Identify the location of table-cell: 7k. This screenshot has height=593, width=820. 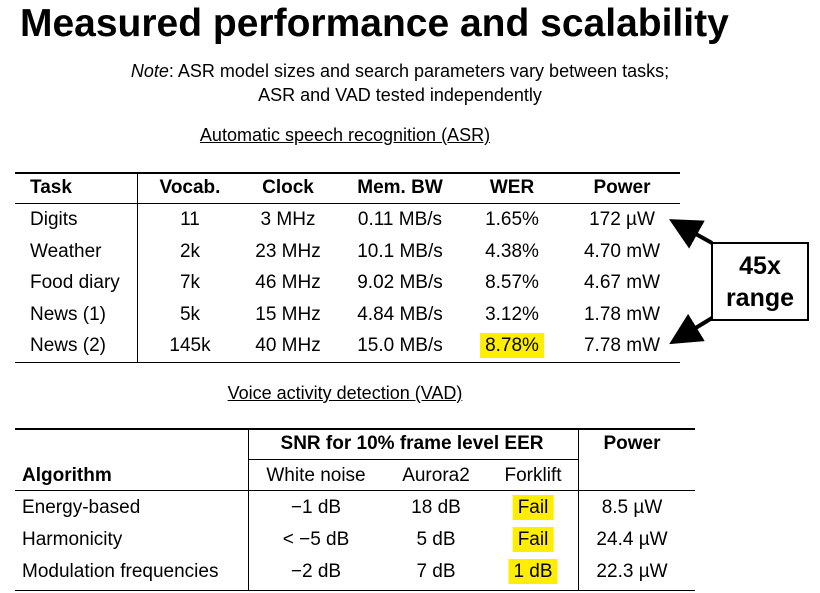
(190, 282).